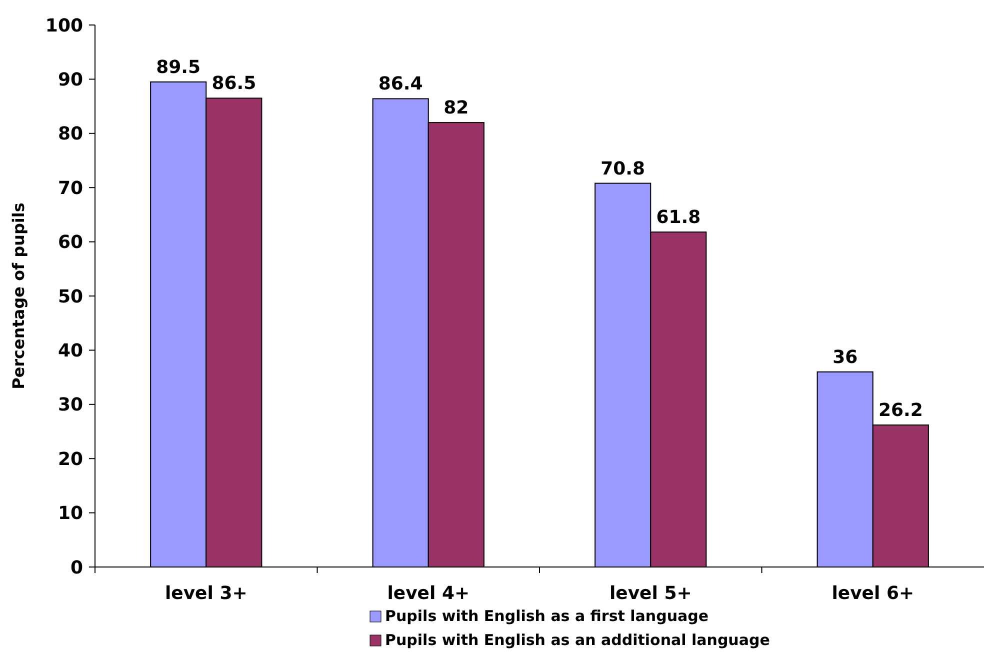 The height and width of the screenshot is (655, 994). I want to click on data-label: 70.8, so click(623, 169).